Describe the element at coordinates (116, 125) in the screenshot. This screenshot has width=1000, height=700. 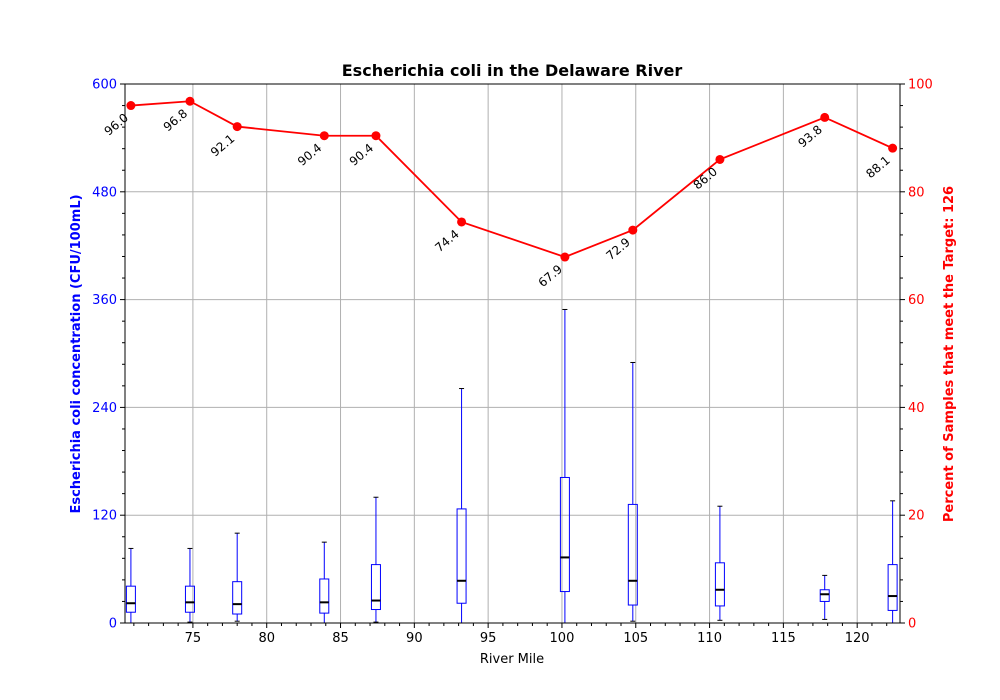
I see `percent-point-label: 96.0` at that location.